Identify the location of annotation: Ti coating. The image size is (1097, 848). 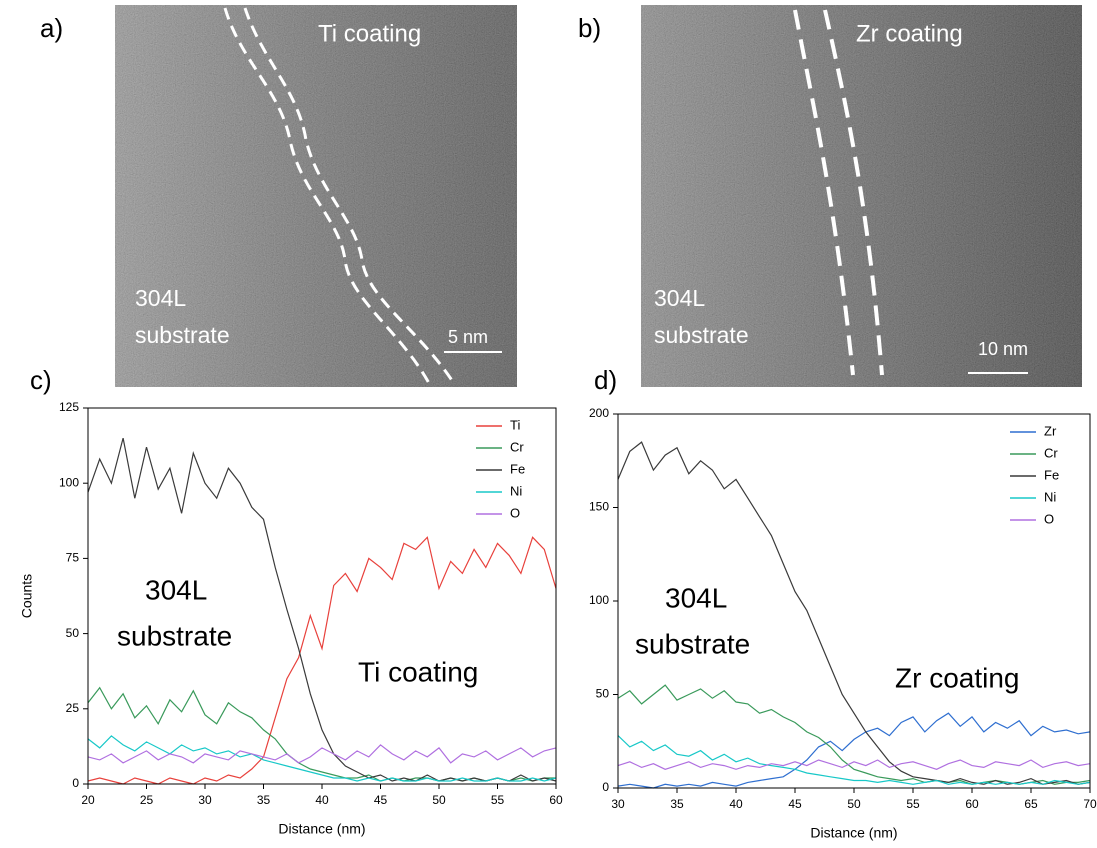
(418, 671).